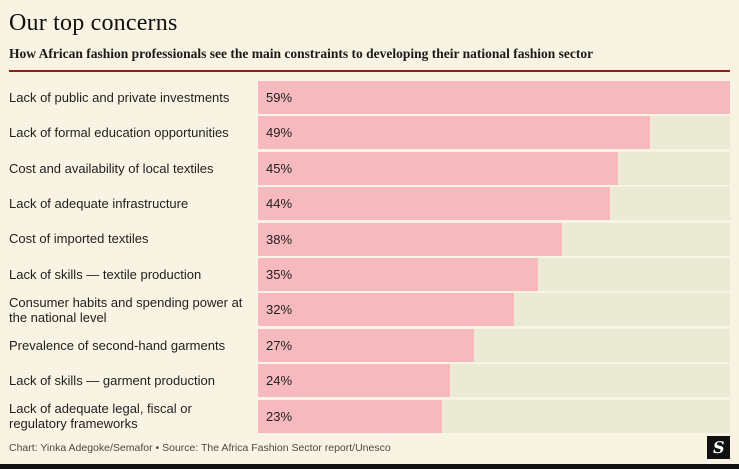  I want to click on bar-track: 24%, so click(494, 381).